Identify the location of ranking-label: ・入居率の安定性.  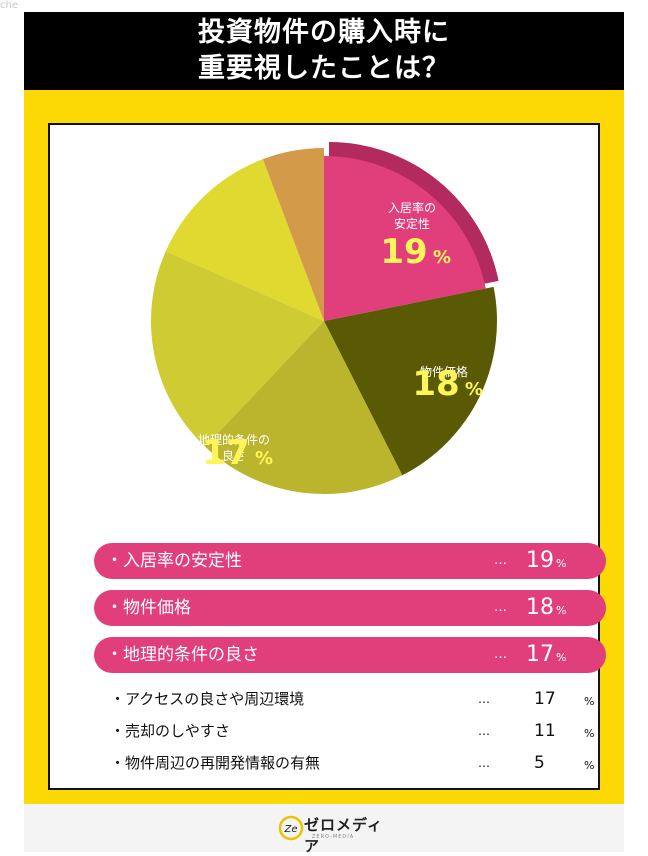
(174, 561).